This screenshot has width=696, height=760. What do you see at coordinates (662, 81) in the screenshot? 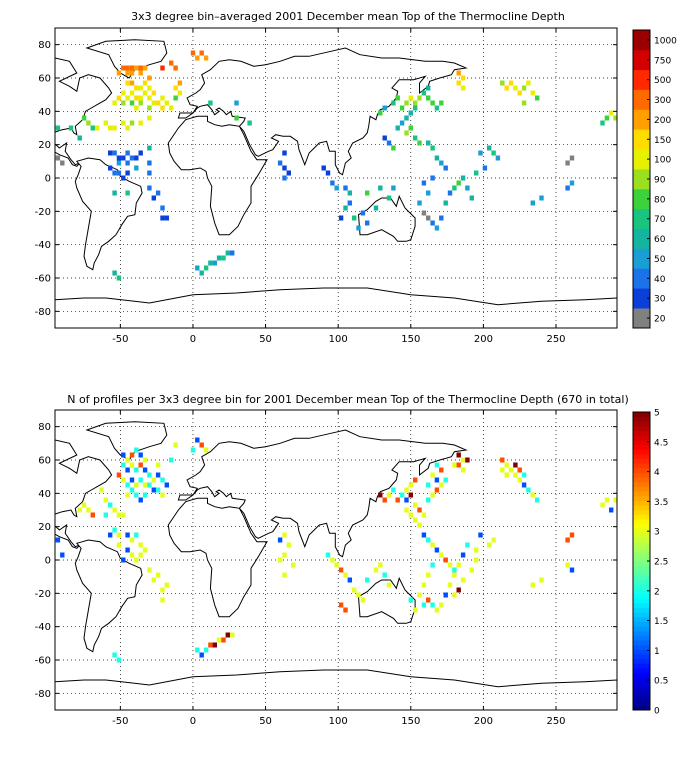
I see `colorbar-label: 500` at bounding box center [662, 81].